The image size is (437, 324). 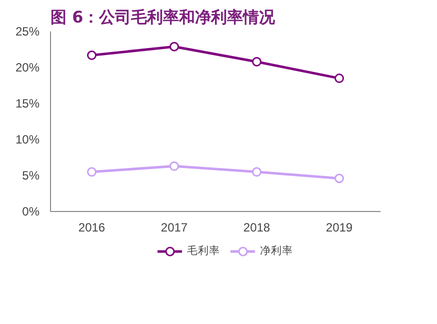 I want to click on chart-title: 图 6：公司毛利率和净利率情况, so click(x=163, y=17).